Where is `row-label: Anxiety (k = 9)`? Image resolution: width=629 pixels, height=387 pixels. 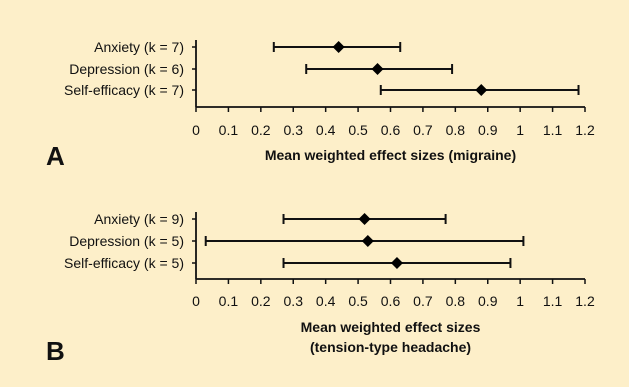
row-label: Anxiety (k = 9) is located at coordinates (139, 219).